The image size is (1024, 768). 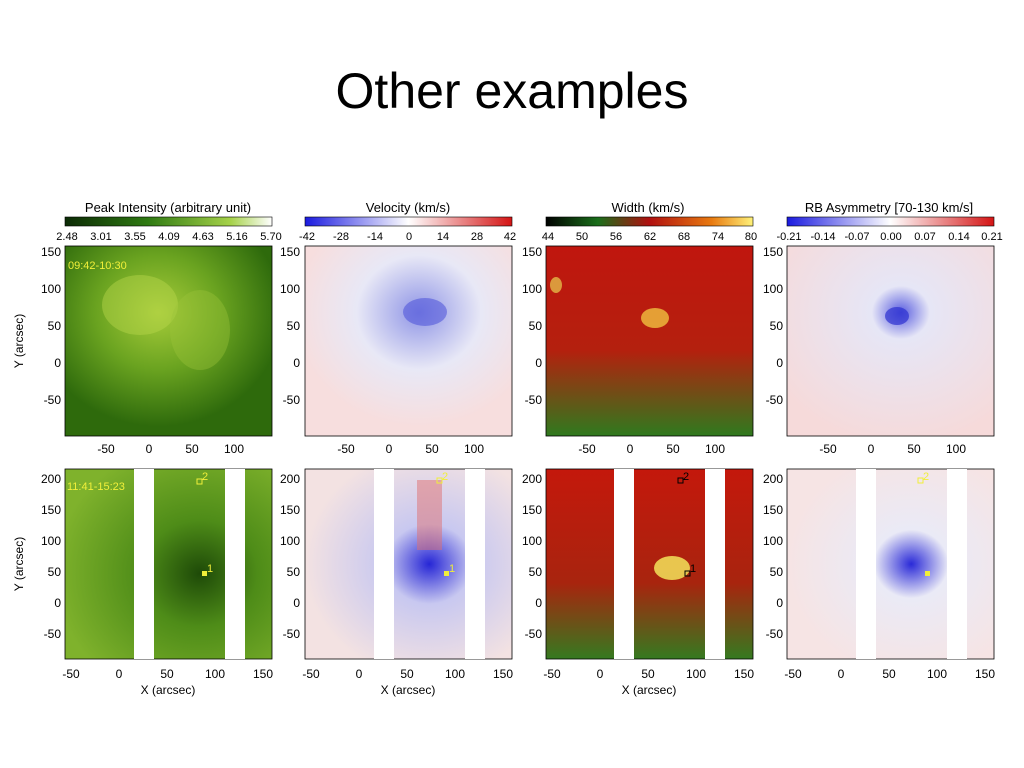 What do you see at coordinates (19, 564) in the screenshot?
I see `y-axis-label: Y (arcsec)` at bounding box center [19, 564].